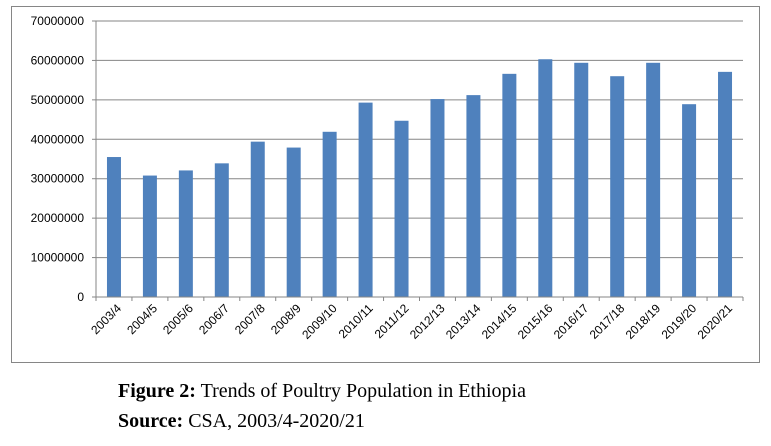  What do you see at coordinates (178, 319) in the screenshot?
I see `x-tick-label: 2005/6` at bounding box center [178, 319].